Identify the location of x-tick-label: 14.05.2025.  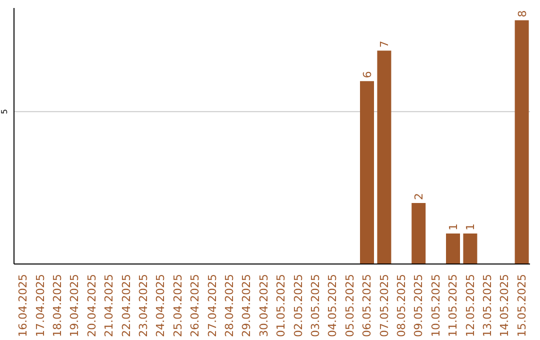
(505, 305).